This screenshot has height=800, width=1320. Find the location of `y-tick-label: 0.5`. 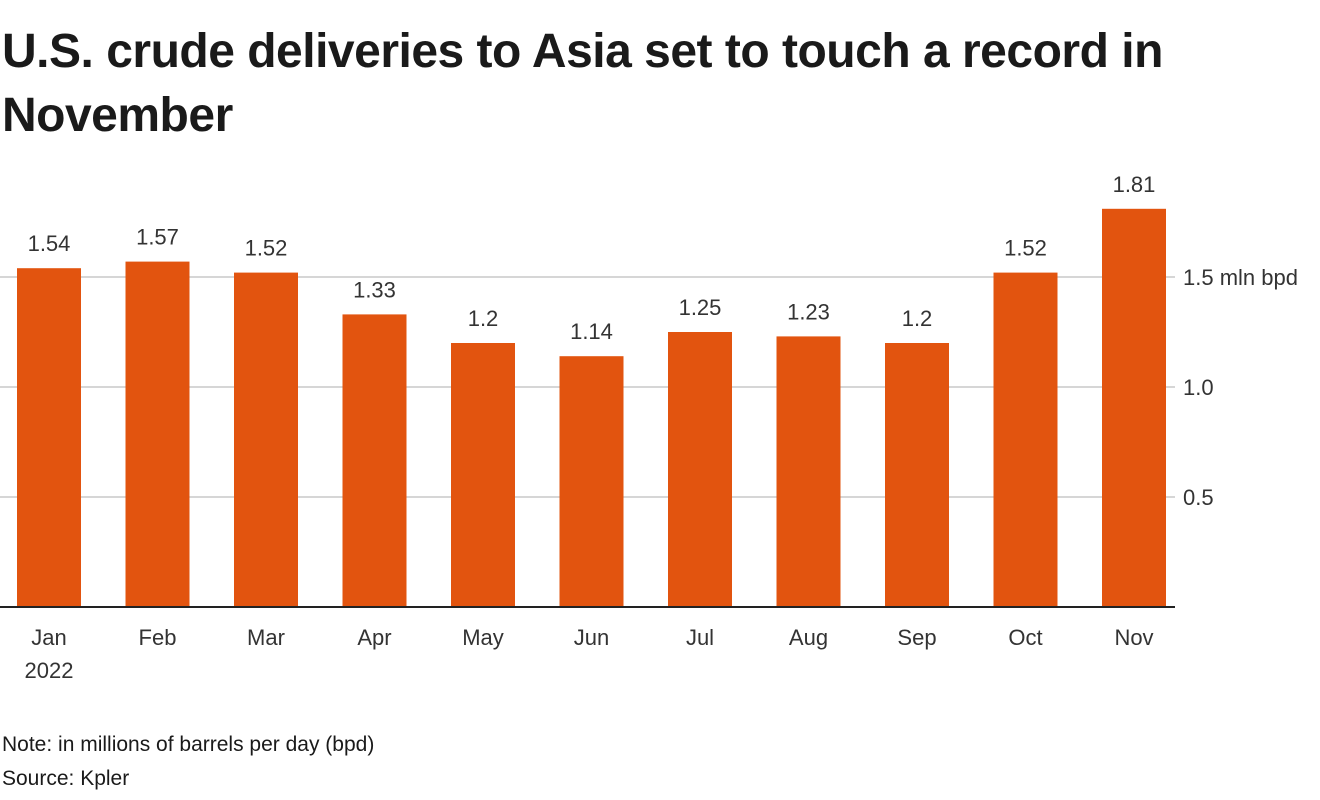

y-tick-label: 0.5 is located at coordinates (1198, 497).